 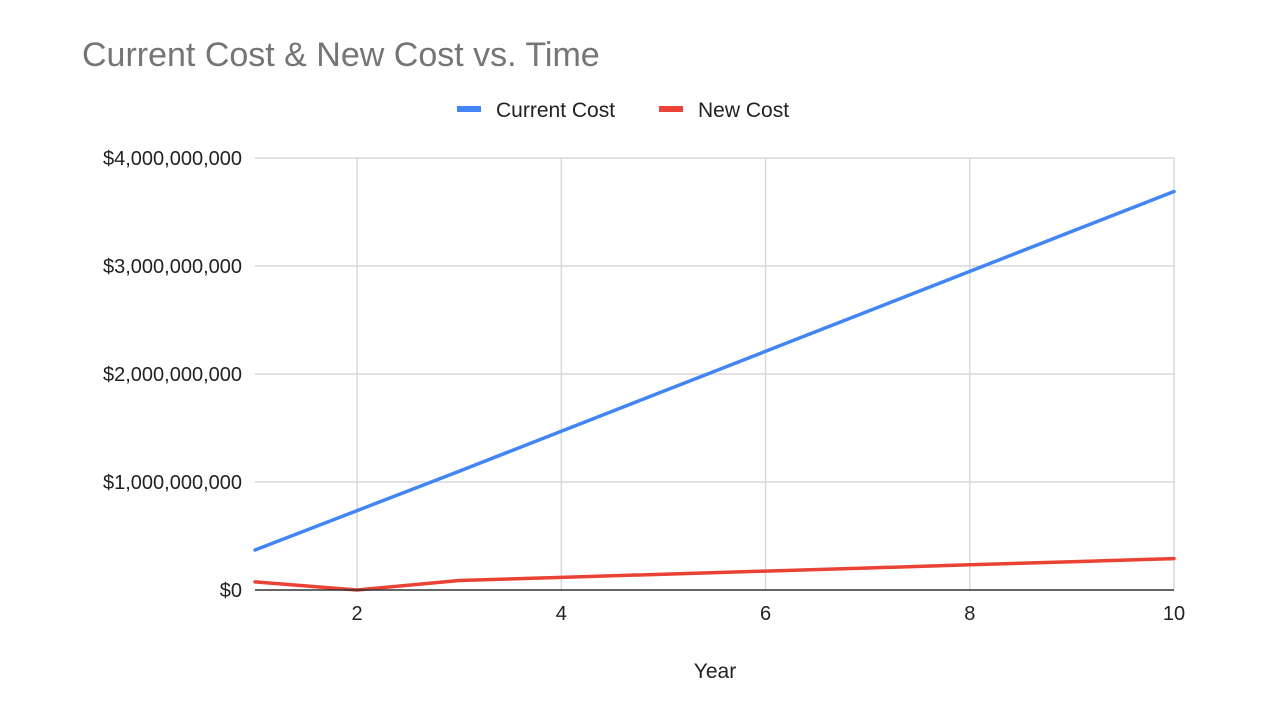 What do you see at coordinates (715, 671) in the screenshot?
I see `x-axis-title: Year` at bounding box center [715, 671].